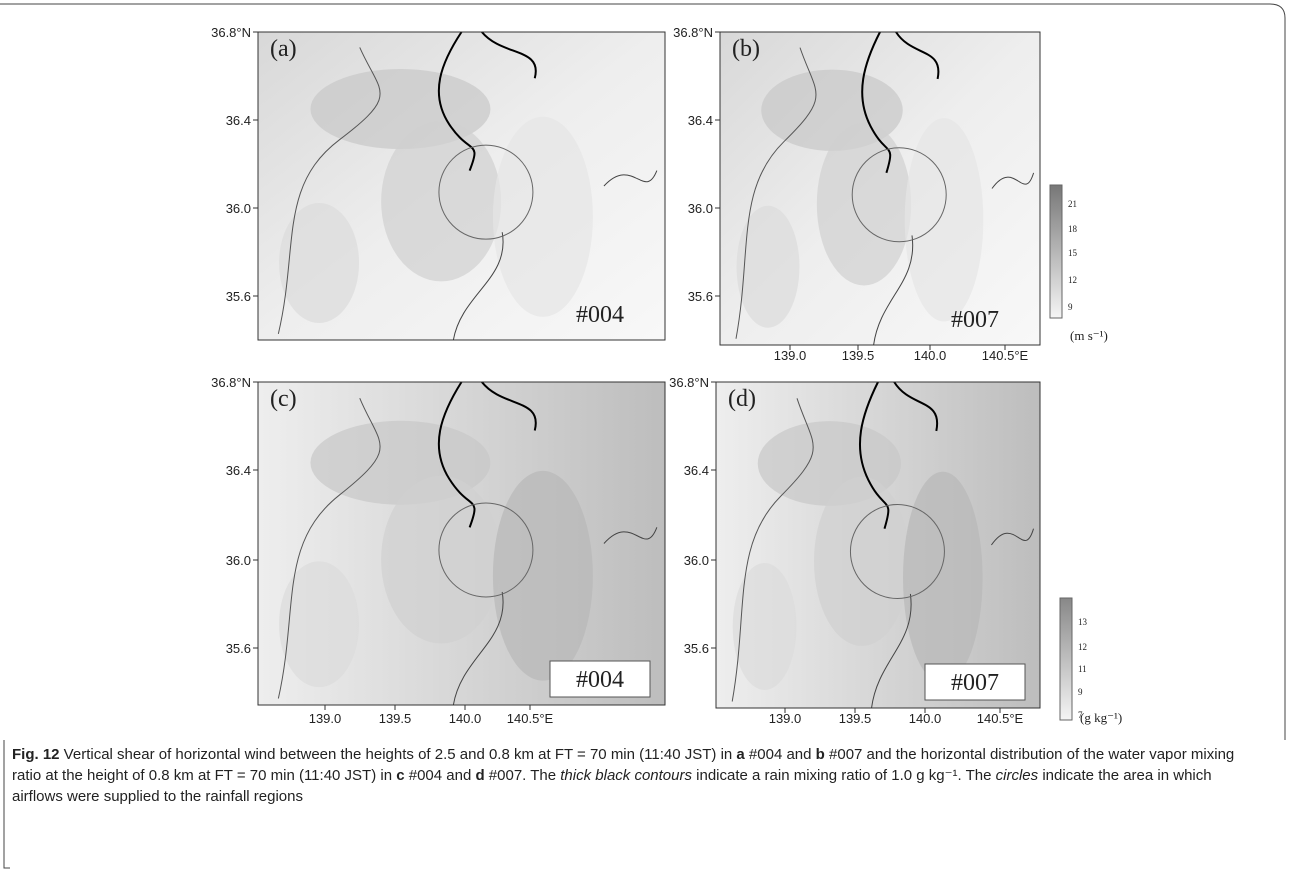 Image resolution: width=1289 pixels, height=873 pixels. What do you see at coordinates (1072, 204) in the screenshot?
I see `colorbar-tick-label: 21` at bounding box center [1072, 204].